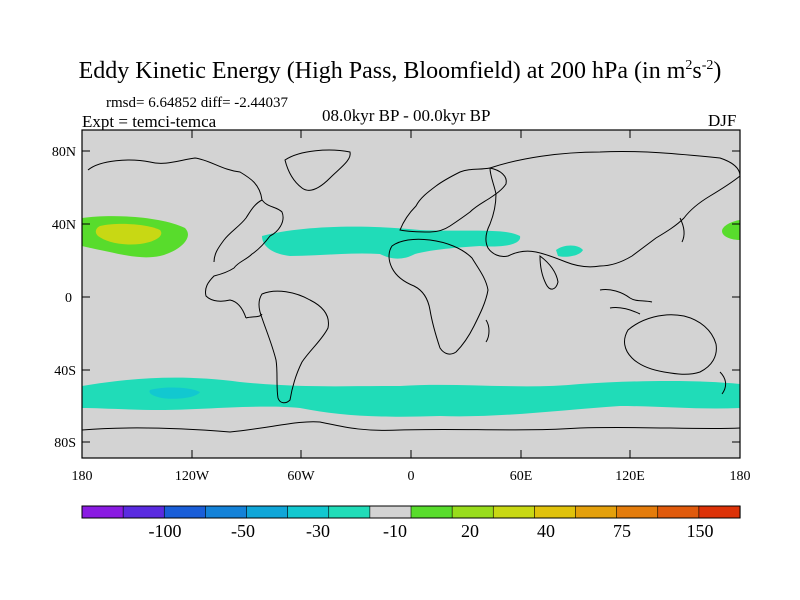  Describe the element at coordinates (243, 531) in the screenshot. I see `colorbar-label-neg50: -50` at that location.